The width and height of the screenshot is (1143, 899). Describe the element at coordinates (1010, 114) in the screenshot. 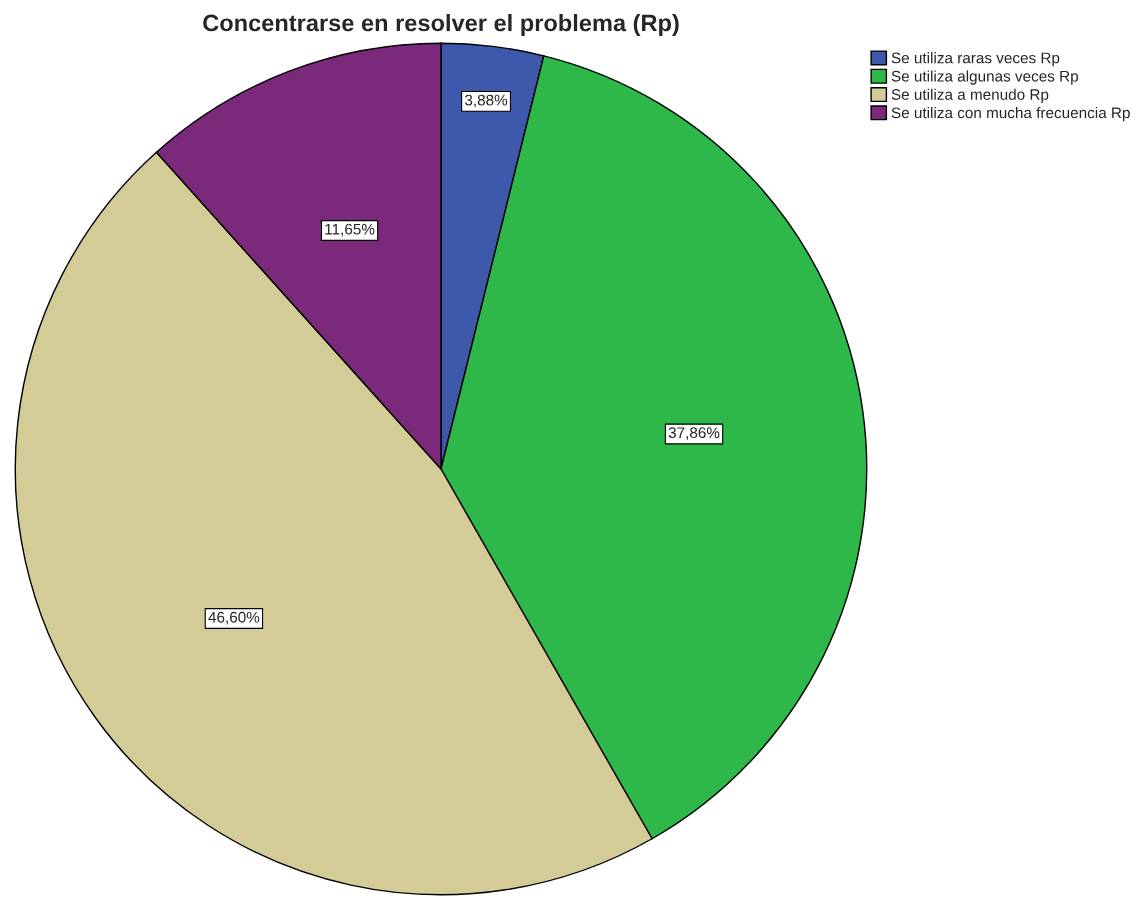

I see `legend-label: Se utiliza con mucha frecuencia Rp` at that location.